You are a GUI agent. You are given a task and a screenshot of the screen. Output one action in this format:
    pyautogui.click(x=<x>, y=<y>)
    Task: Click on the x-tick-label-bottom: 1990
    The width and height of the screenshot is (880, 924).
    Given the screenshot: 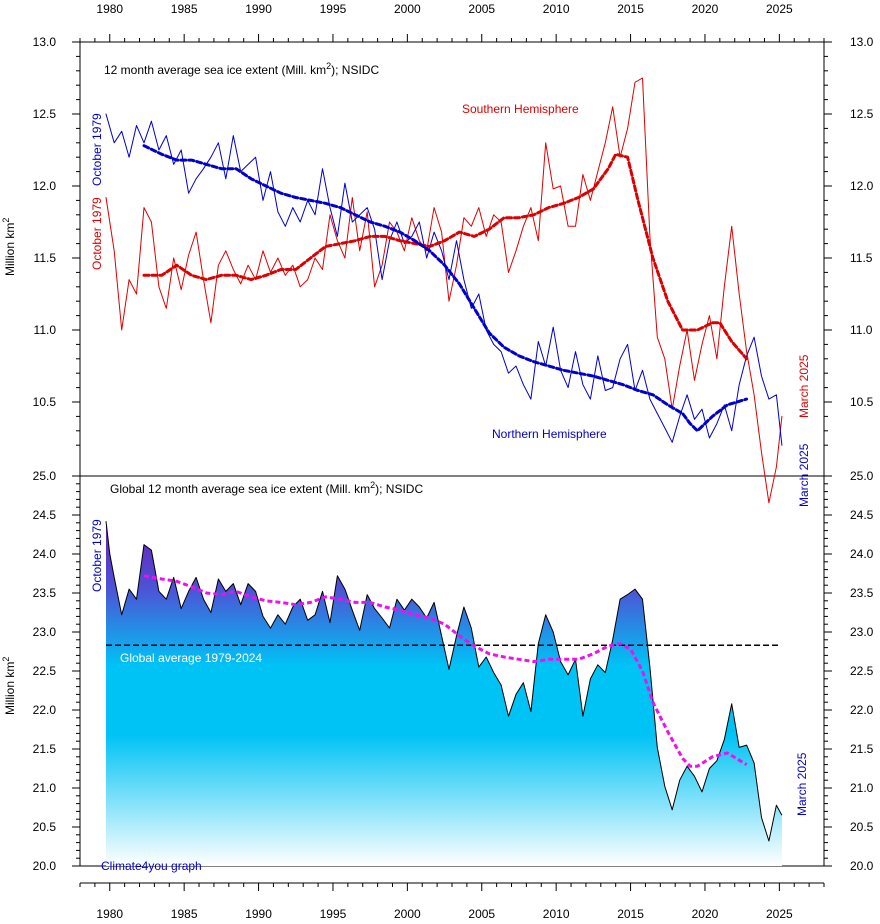 What is the action you would take?
    pyautogui.click(x=258, y=914)
    